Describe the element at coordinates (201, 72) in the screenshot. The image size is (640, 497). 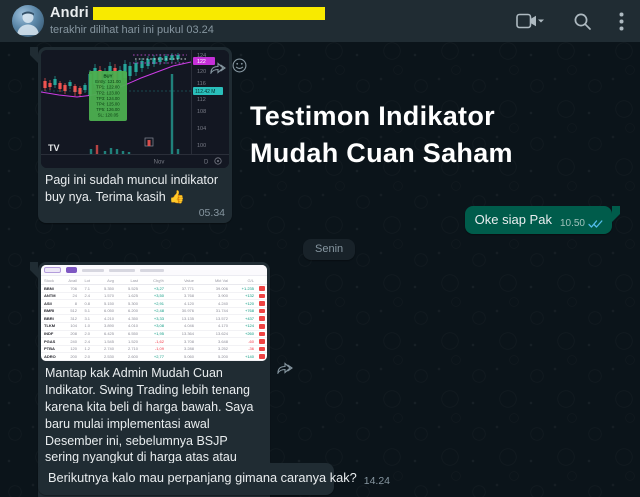
I see `price-axis-label: 120` at that location.